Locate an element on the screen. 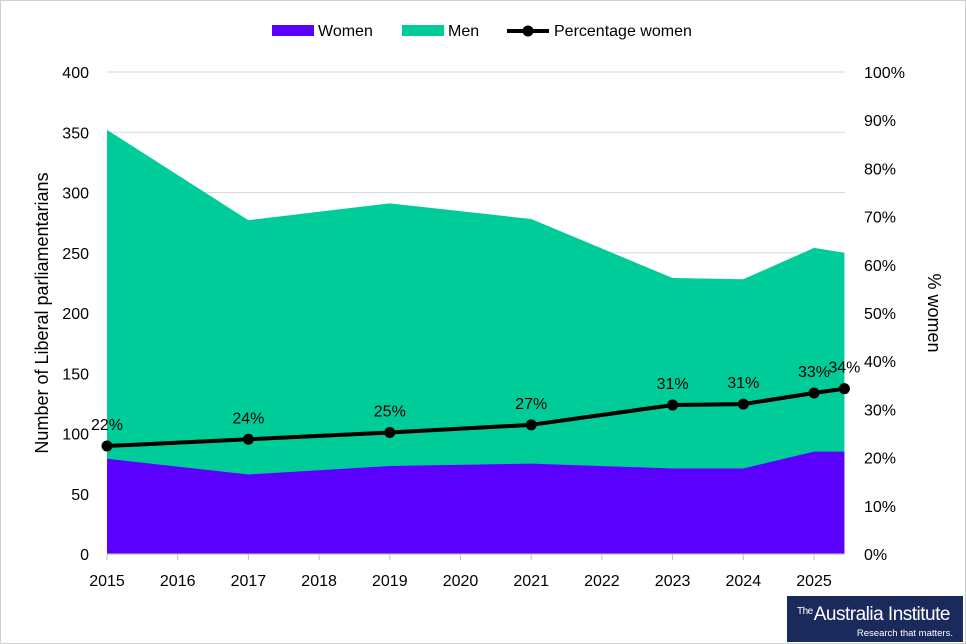 The image size is (966, 644). x-tick-label-2020: 2020 is located at coordinates (461, 581).